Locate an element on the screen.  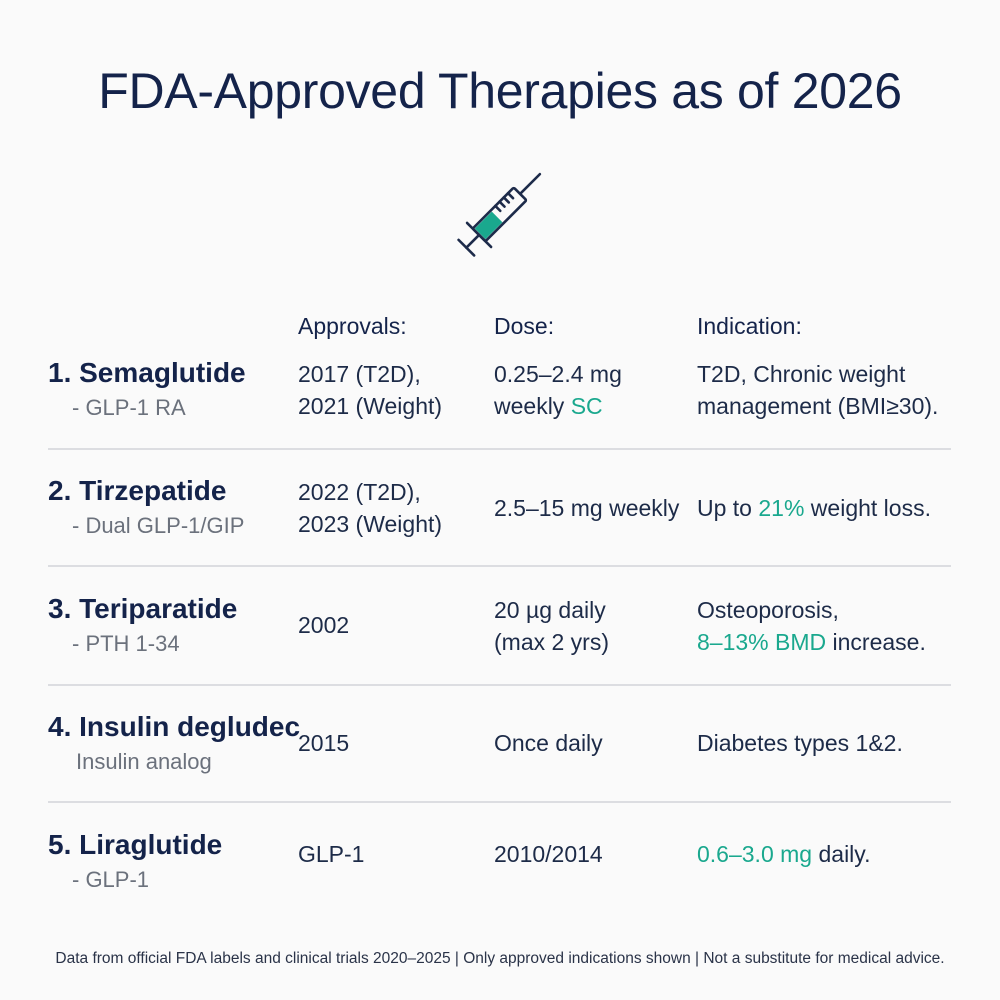
dose-cell: Once daily is located at coordinates (548, 743).